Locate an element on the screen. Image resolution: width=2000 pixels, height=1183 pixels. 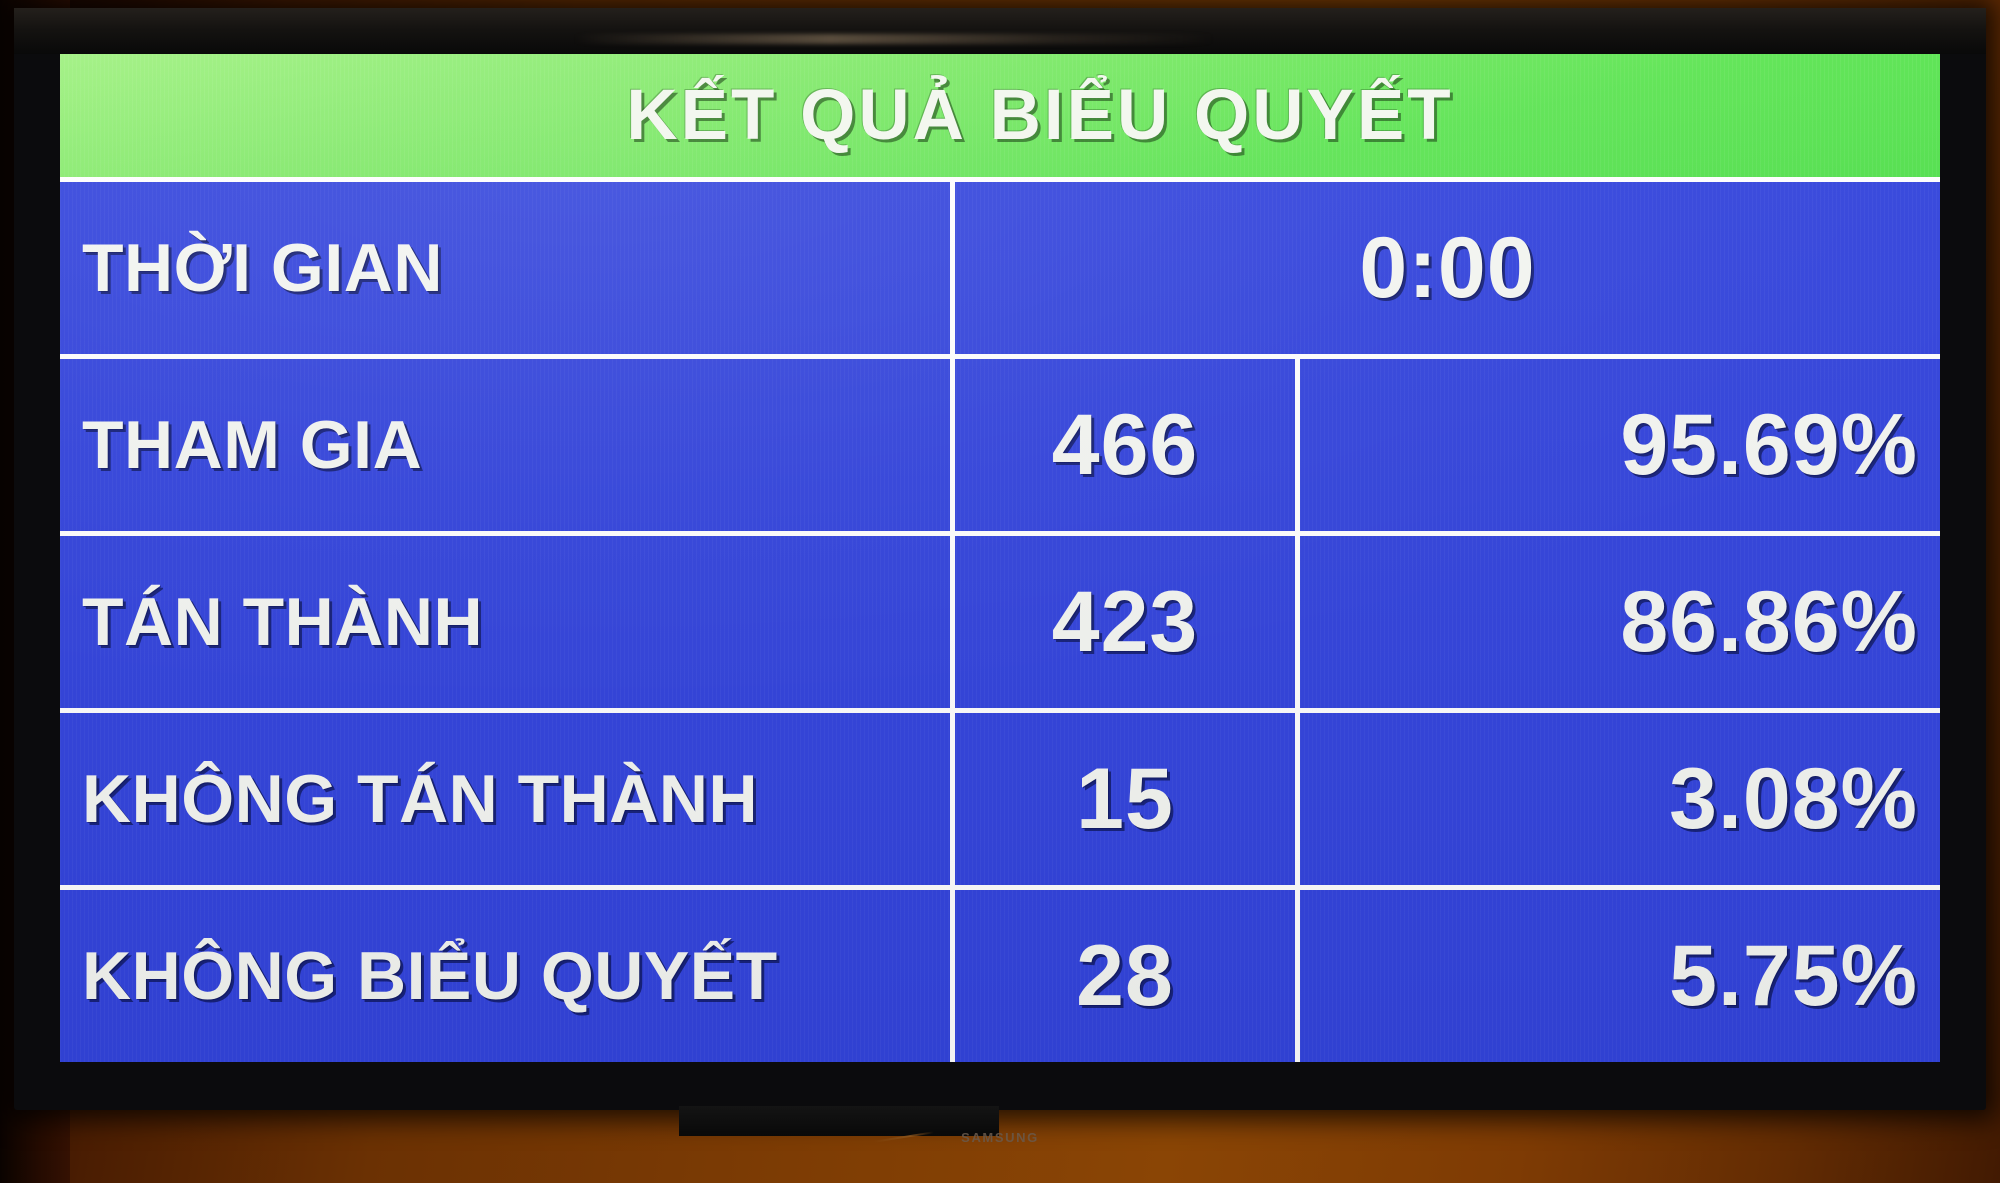
row-count-cell: 466 is located at coordinates (1122, 445).